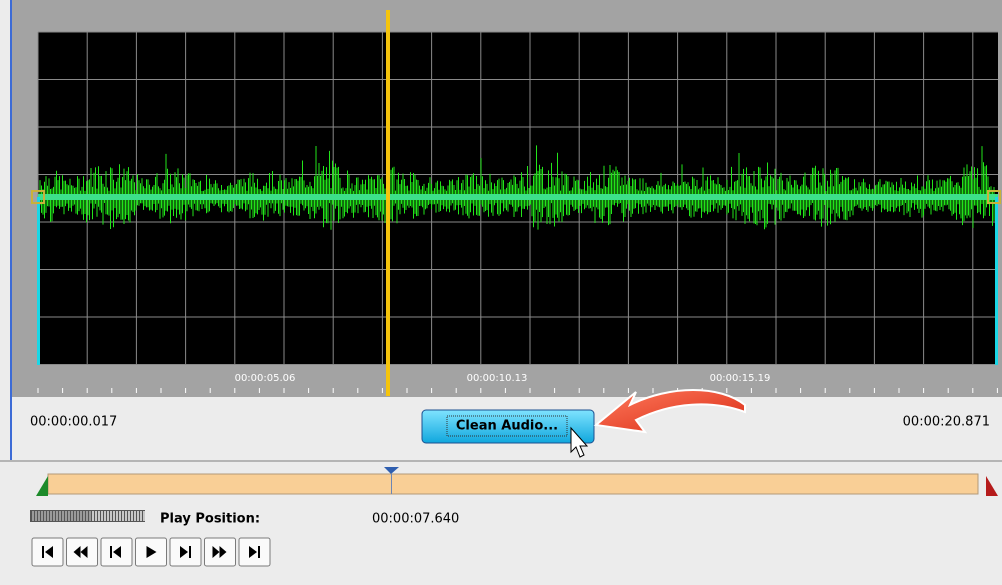 The width and height of the screenshot is (1002, 585). What do you see at coordinates (415, 519) in the screenshot?
I see `play-position-time: 00:00:07.640` at bounding box center [415, 519].